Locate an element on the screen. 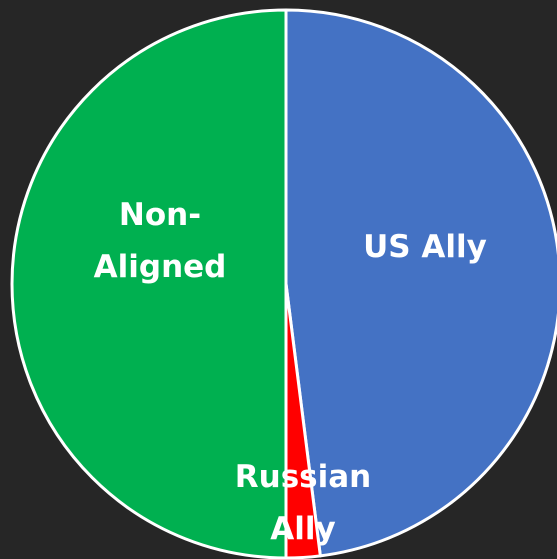 The width and height of the screenshot is (557, 559). slice-label: Non-Aligned is located at coordinates (160, 241).